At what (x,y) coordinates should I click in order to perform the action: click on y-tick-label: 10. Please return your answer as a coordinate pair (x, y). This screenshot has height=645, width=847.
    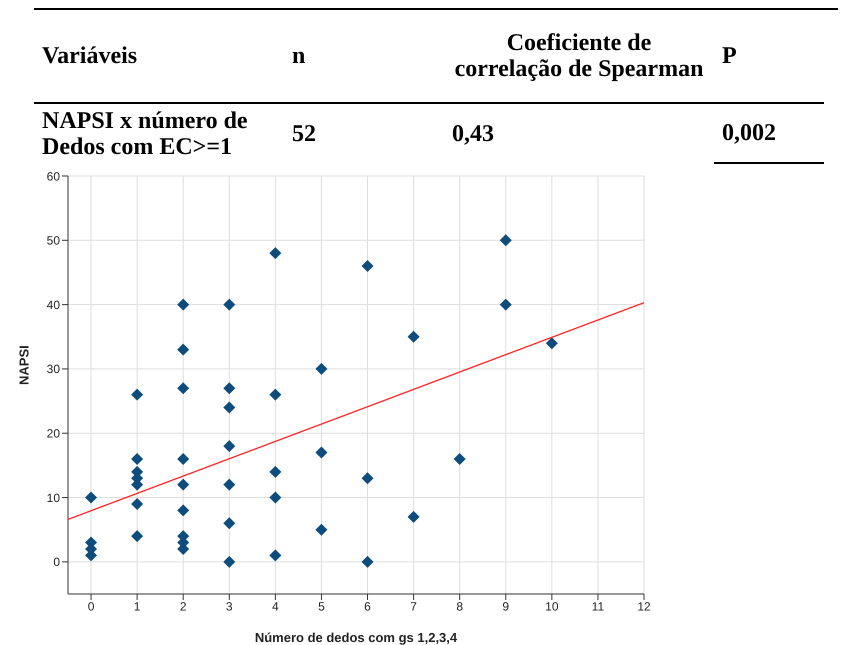
    Looking at the image, I should click on (53, 497).